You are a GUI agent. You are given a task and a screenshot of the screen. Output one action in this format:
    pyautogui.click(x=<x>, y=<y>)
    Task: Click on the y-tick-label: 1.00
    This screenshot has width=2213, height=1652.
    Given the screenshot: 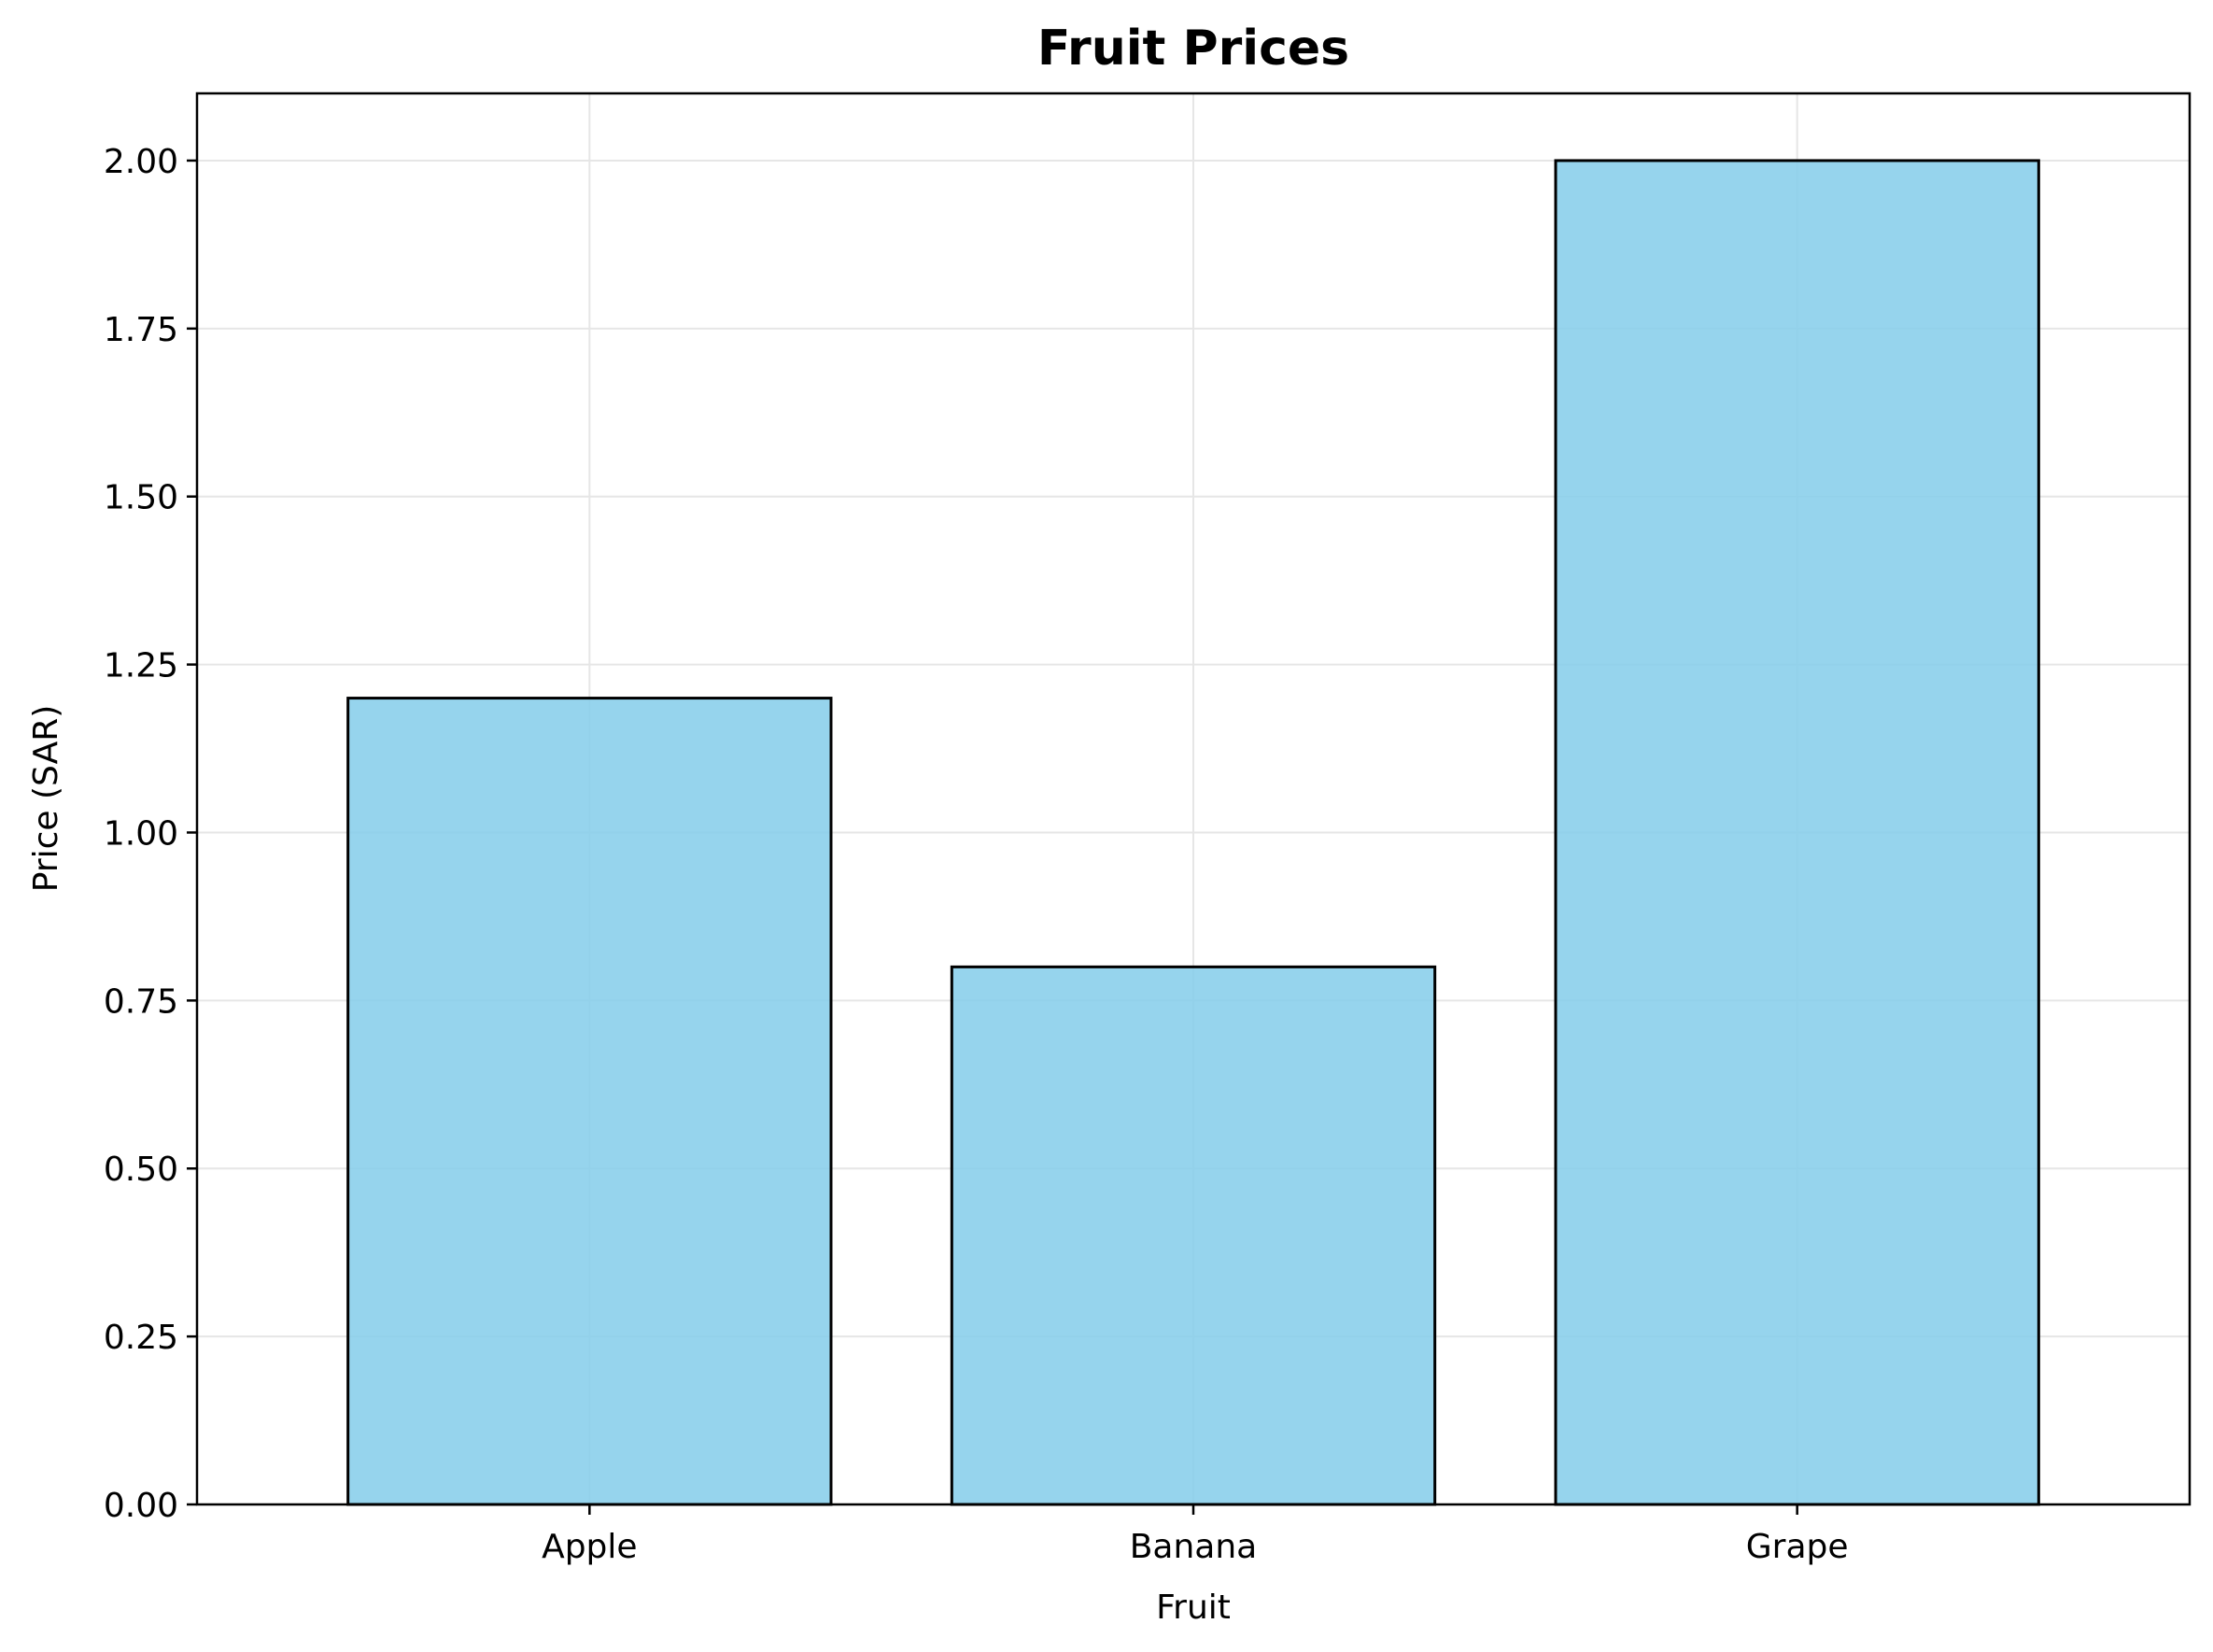 What is the action you would take?
    pyautogui.click(x=141, y=833)
    